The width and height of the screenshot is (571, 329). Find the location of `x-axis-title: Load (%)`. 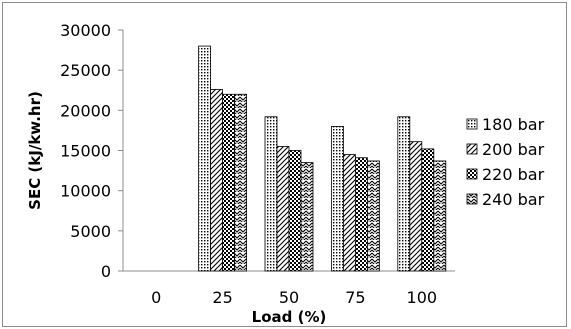

x-axis-title: Load (%) is located at coordinates (289, 317).